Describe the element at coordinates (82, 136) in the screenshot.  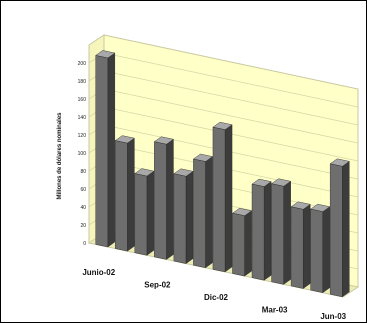
I see `y-tick-label: 120` at that location.